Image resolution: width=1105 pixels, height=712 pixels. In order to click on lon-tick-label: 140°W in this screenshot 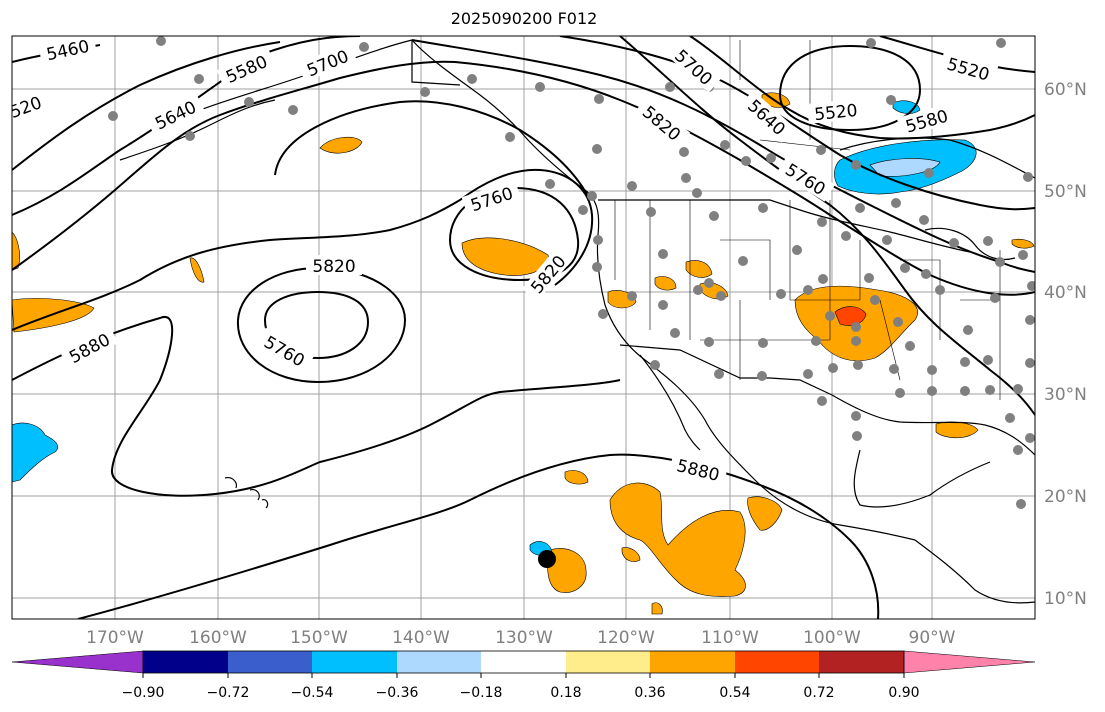, I will do `click(421, 638)`.